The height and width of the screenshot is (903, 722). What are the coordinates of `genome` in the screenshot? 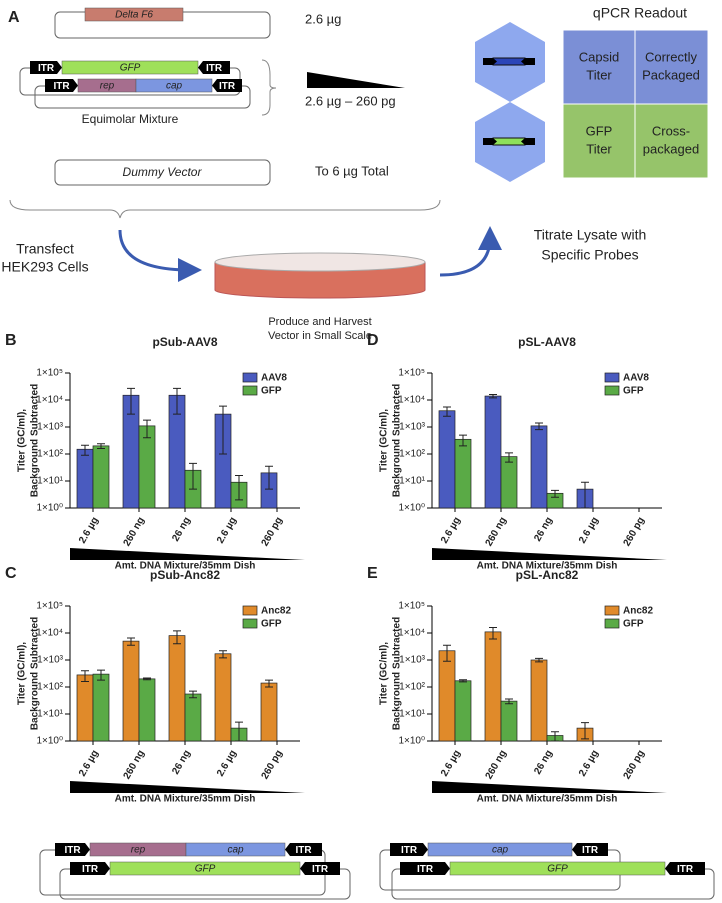 It's located at (509, 141).